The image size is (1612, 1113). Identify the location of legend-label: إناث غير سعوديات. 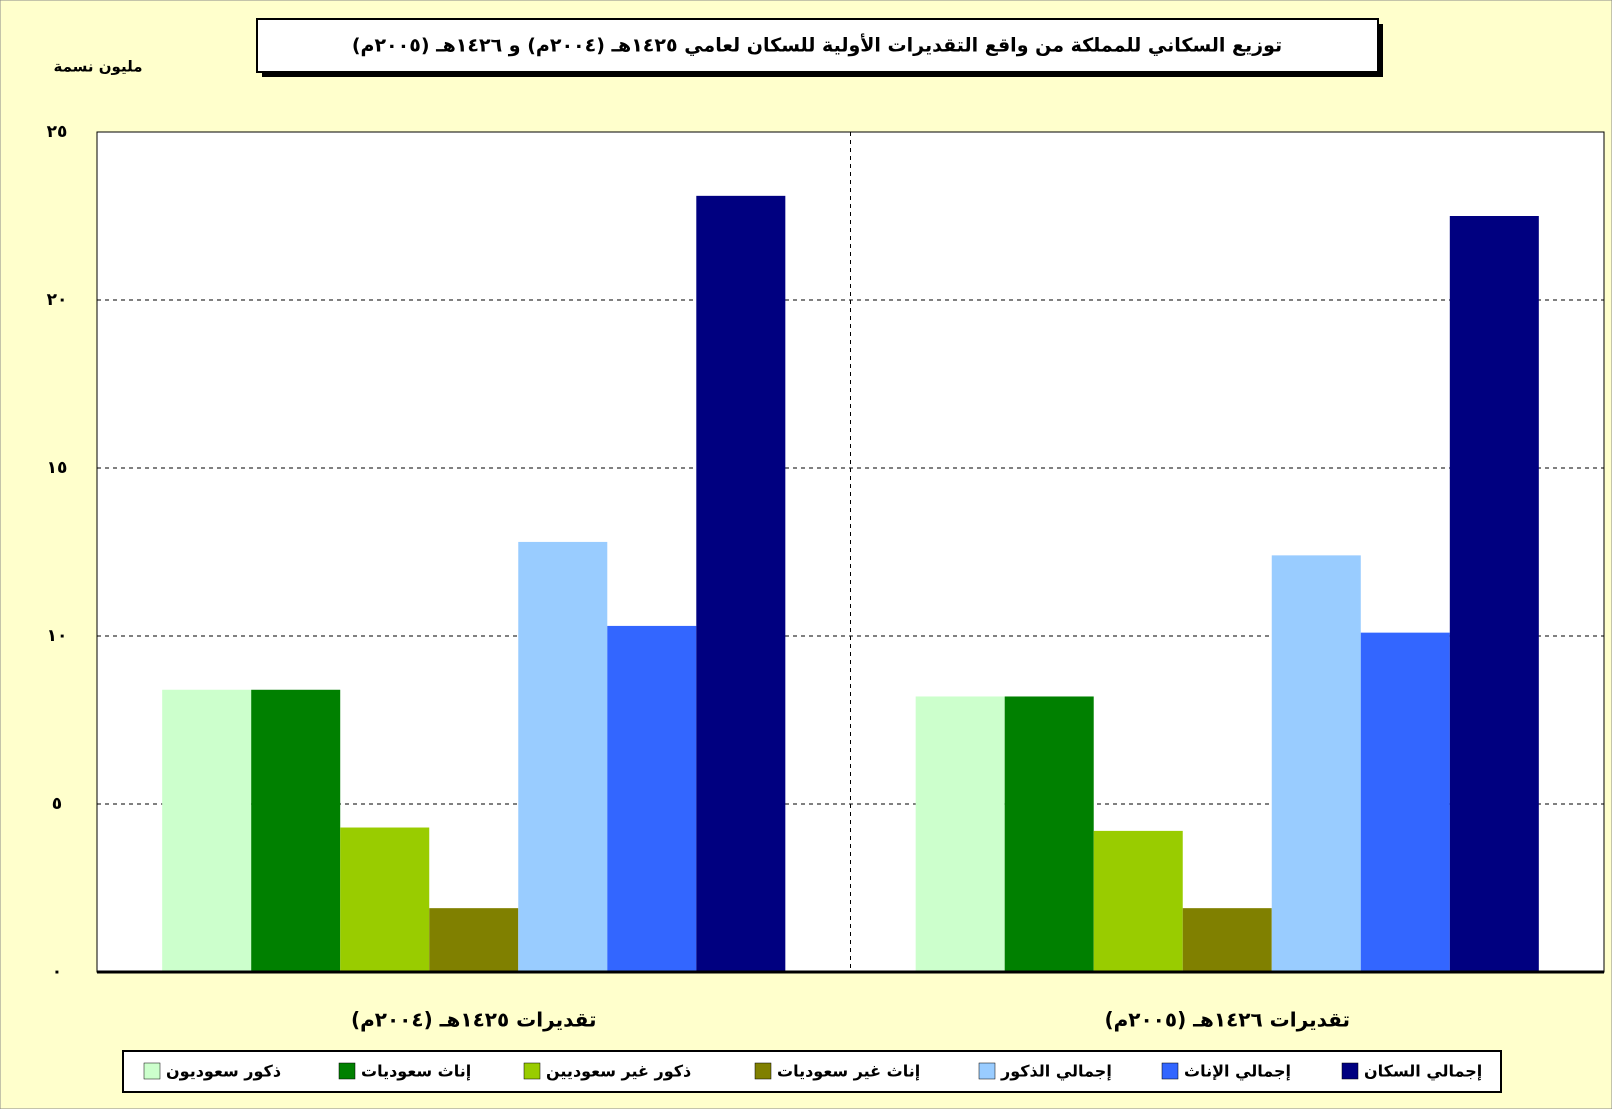
(848, 1071).